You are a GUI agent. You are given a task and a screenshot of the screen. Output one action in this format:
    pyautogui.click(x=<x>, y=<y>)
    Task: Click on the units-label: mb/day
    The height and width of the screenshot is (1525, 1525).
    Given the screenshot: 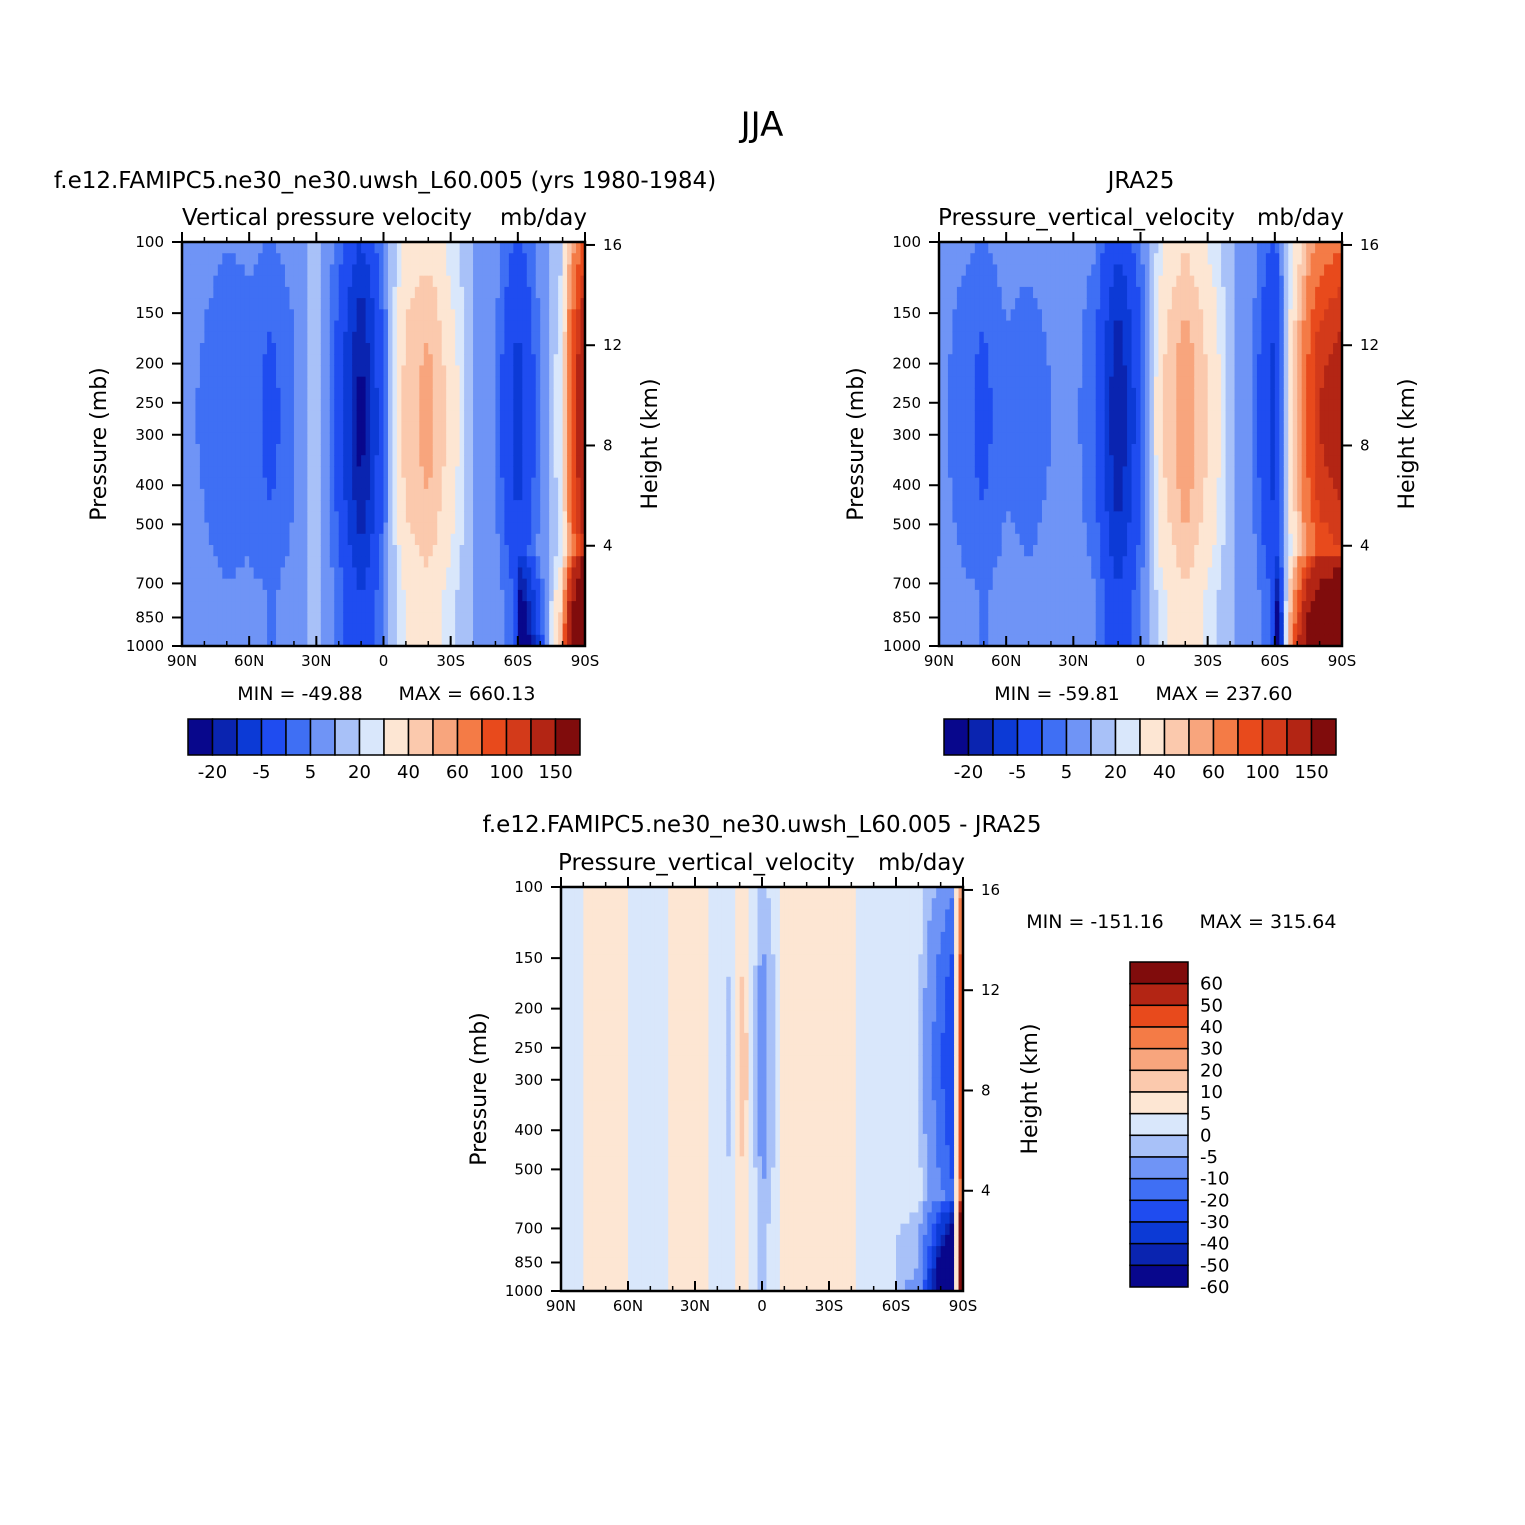 What is the action you would take?
    pyautogui.click(x=543, y=218)
    